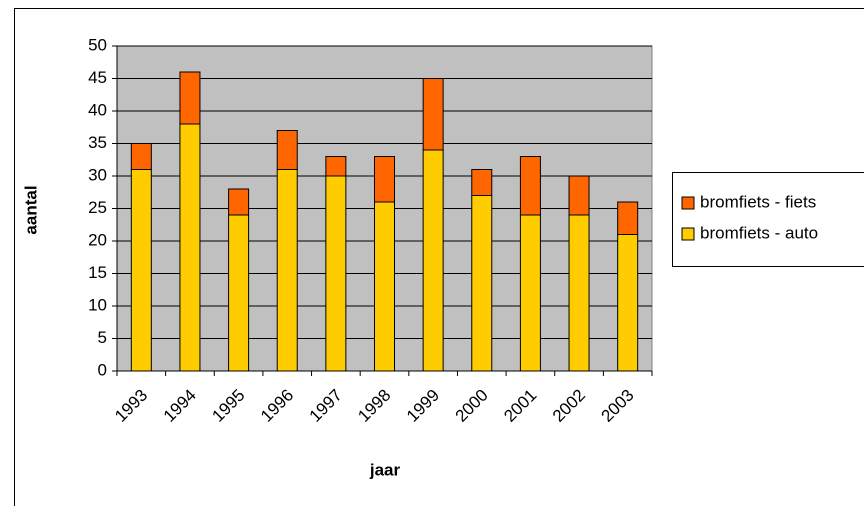  I want to click on legend-box, so click(768, 219).